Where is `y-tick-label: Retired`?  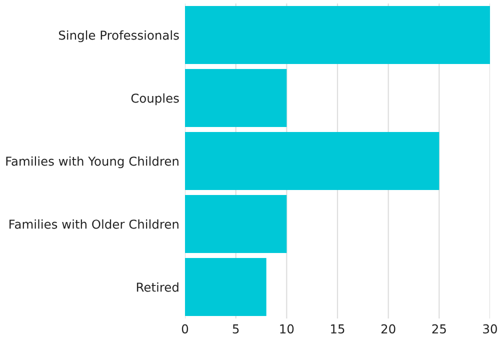 y-tick-label: Retired is located at coordinates (157, 287).